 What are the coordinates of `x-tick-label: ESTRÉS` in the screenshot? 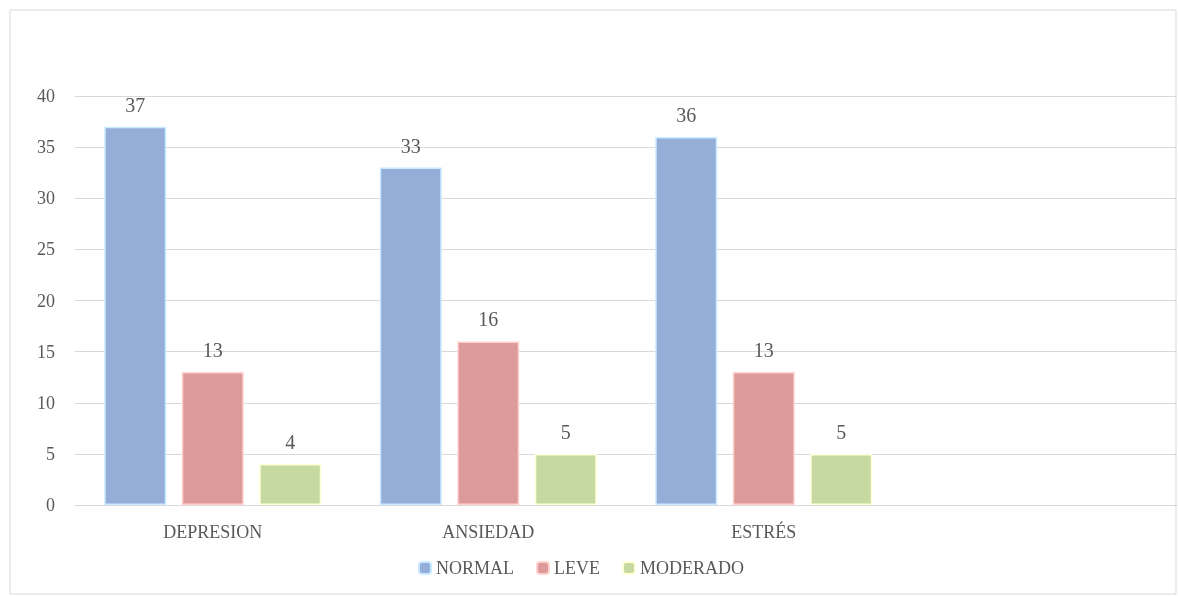 It's located at (764, 531).